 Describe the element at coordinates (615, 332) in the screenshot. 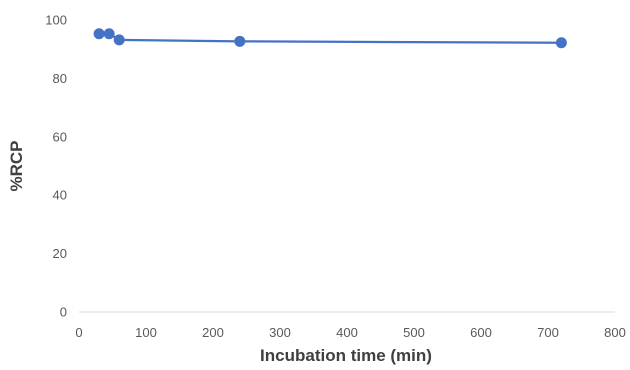

I see `x-tick-label: 800` at that location.